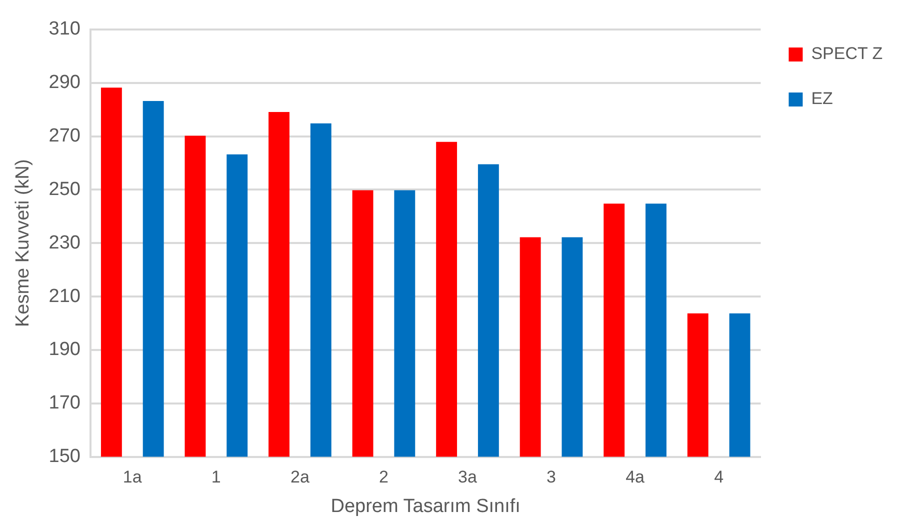  What do you see at coordinates (64, 83) in the screenshot?
I see `y-tick-label: 290` at bounding box center [64, 83].